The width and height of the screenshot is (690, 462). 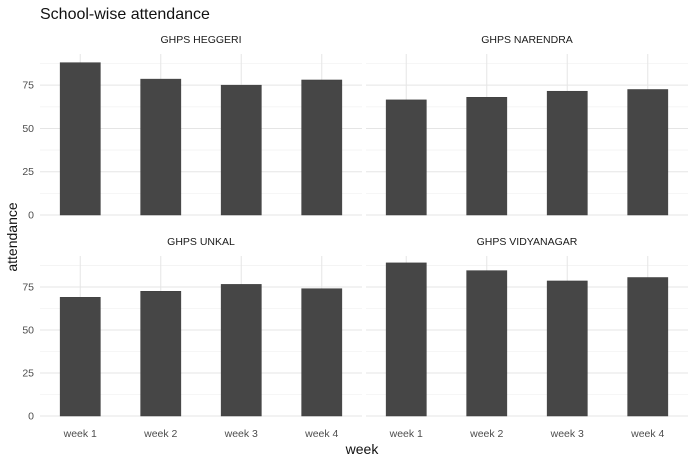 I want to click on facet-strip-label: GHPS HEGGERI, so click(x=200, y=40).